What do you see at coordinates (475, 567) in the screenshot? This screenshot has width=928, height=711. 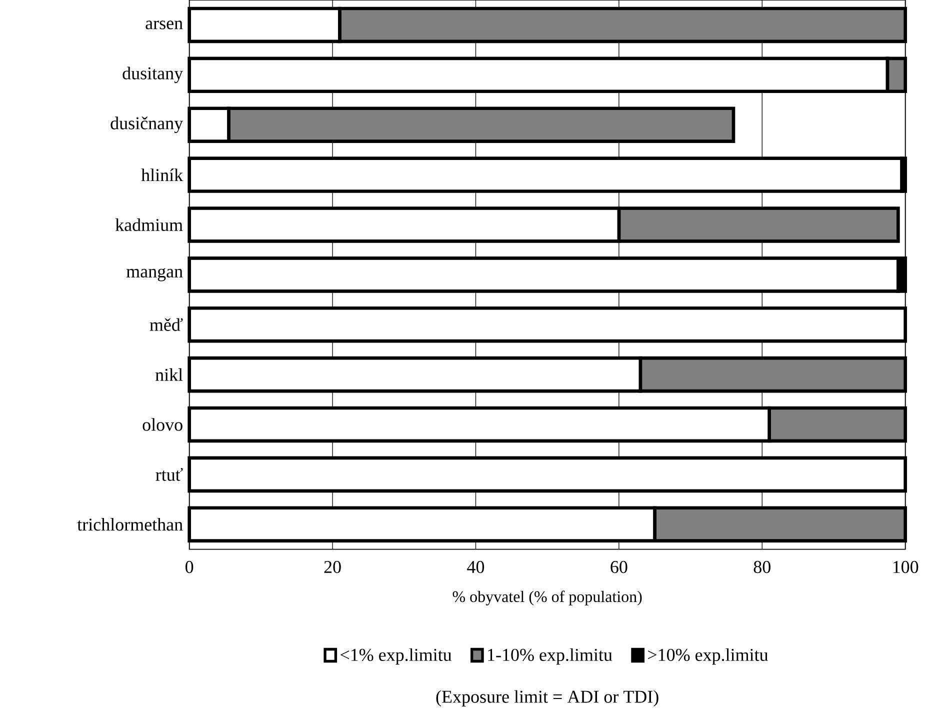 I see `x-tick-label: 40` at bounding box center [475, 567].